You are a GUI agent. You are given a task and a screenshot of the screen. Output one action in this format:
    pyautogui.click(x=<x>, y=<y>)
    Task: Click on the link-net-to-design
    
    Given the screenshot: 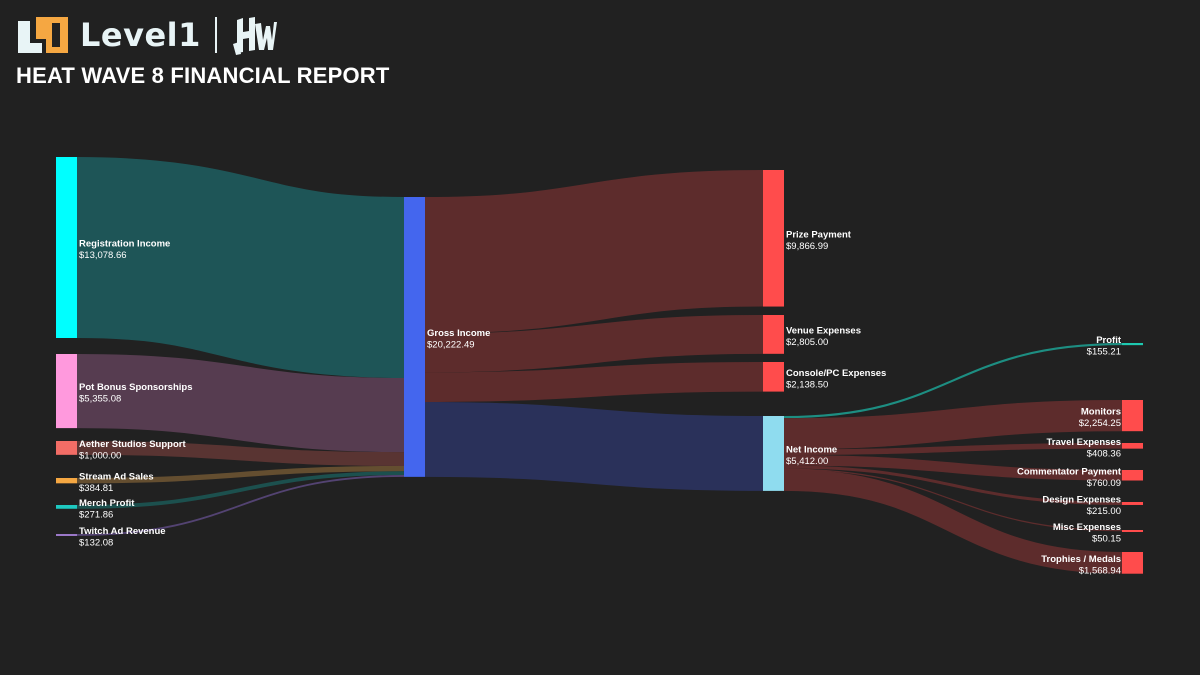 What is the action you would take?
    pyautogui.click(x=953, y=485)
    